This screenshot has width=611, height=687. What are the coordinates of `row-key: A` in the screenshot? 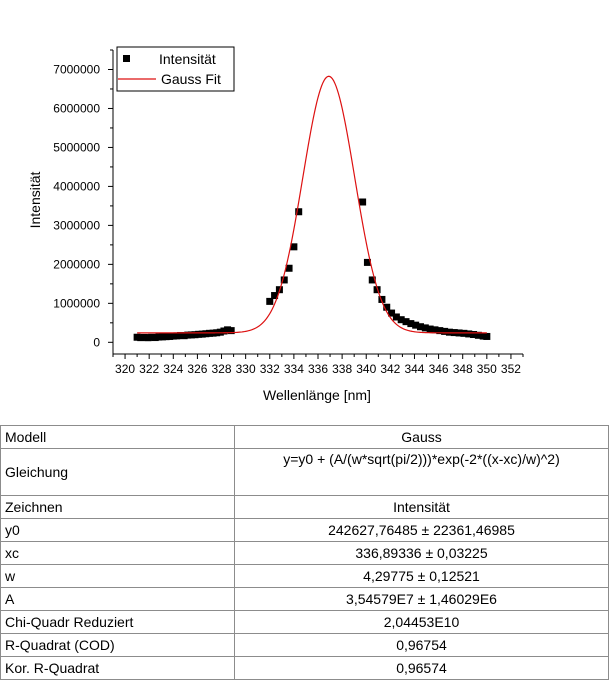 It's located at (117, 599).